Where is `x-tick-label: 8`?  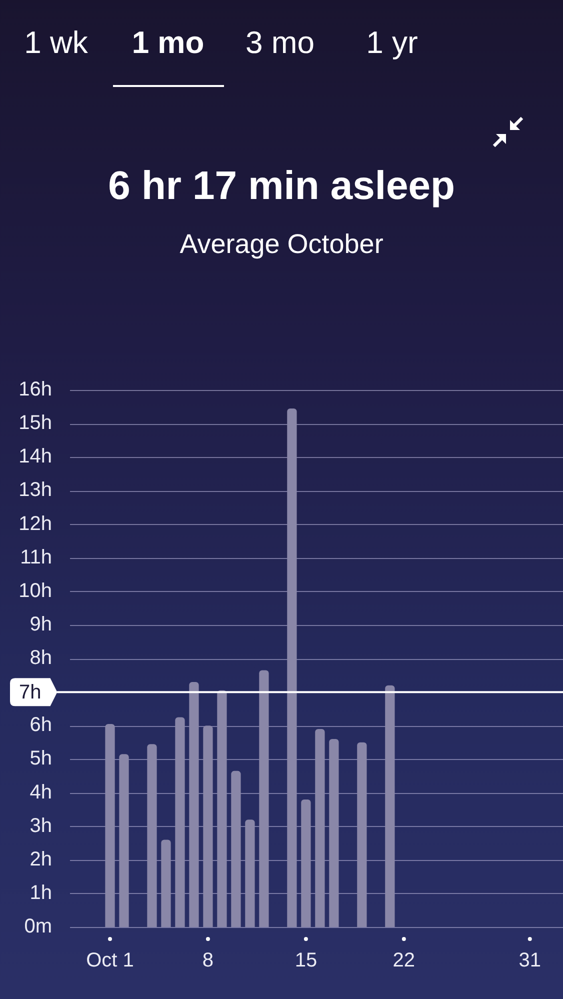
x-tick-label: 8 is located at coordinates (208, 961).